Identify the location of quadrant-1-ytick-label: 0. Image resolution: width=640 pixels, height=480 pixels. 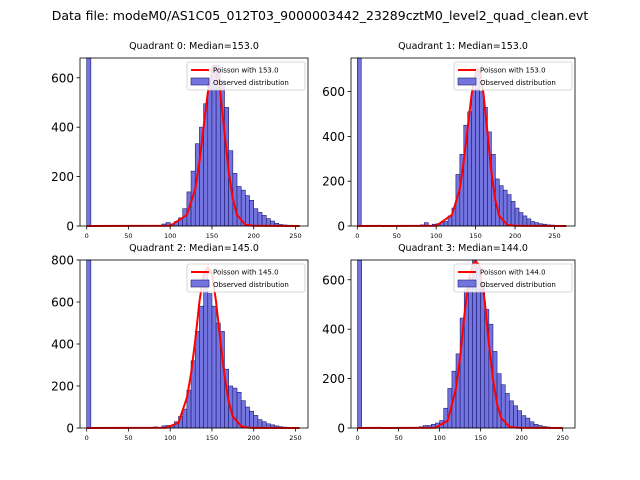
(341, 227).